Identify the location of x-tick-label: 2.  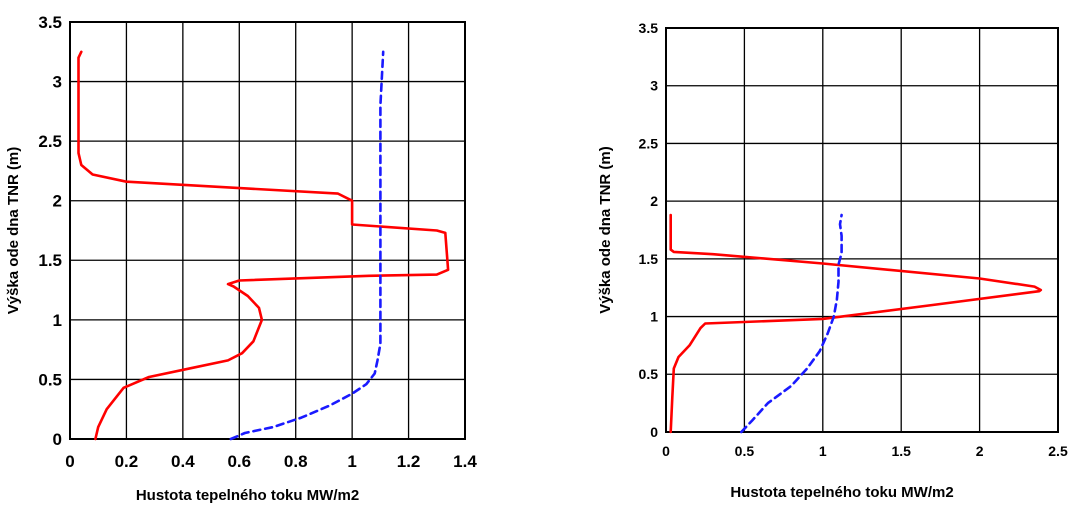
(980, 451).